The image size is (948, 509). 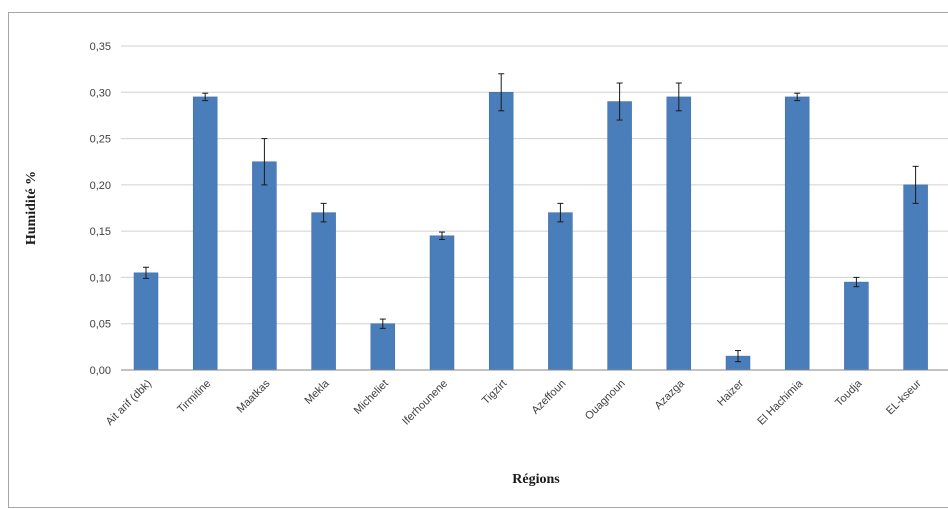 What do you see at coordinates (129, 403) in the screenshot?
I see `x-tick-label: Ait arif (dbk)` at bounding box center [129, 403].